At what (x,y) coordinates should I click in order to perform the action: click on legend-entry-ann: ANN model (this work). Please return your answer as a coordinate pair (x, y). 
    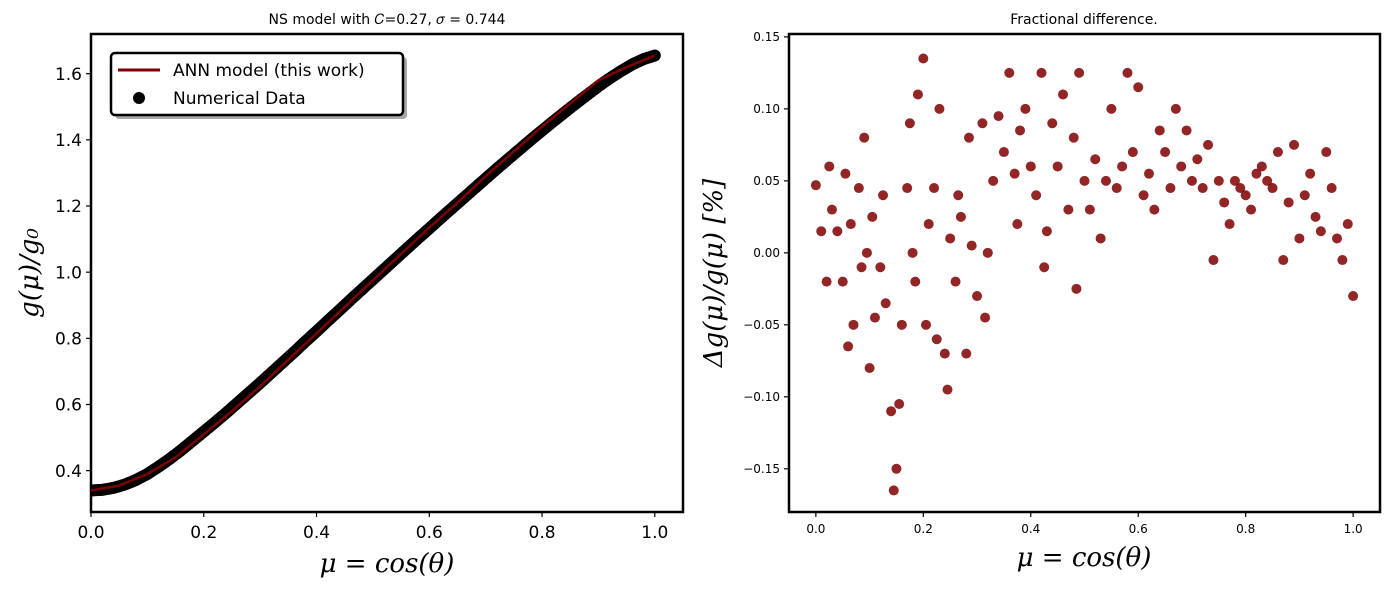
    Looking at the image, I should click on (269, 71).